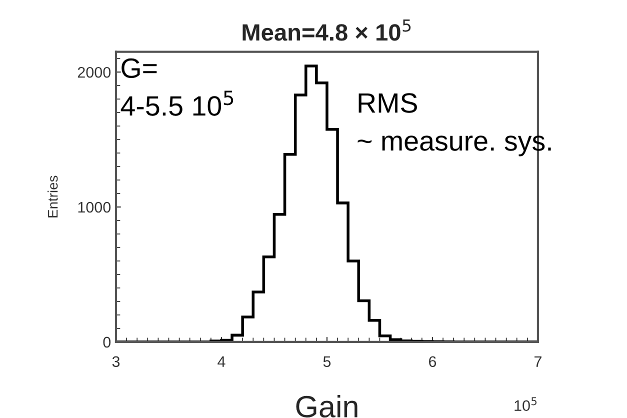  Describe the element at coordinates (326, 30) in the screenshot. I see `chart-title: Mean=4.8 × 10$^{5}$` at that location.